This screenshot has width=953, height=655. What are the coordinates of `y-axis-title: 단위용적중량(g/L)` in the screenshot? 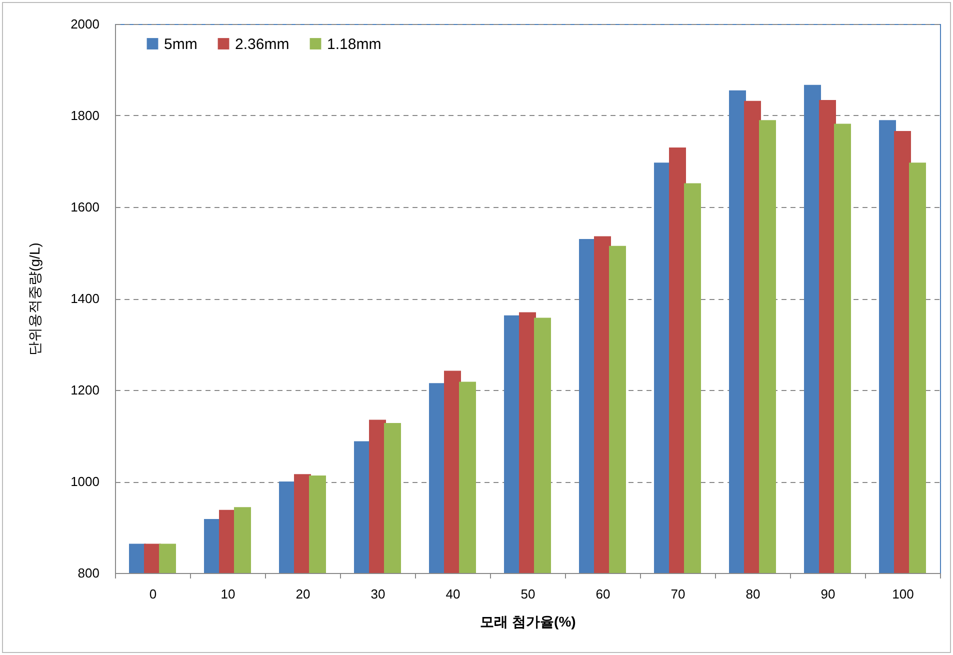 It's located at (34, 299).